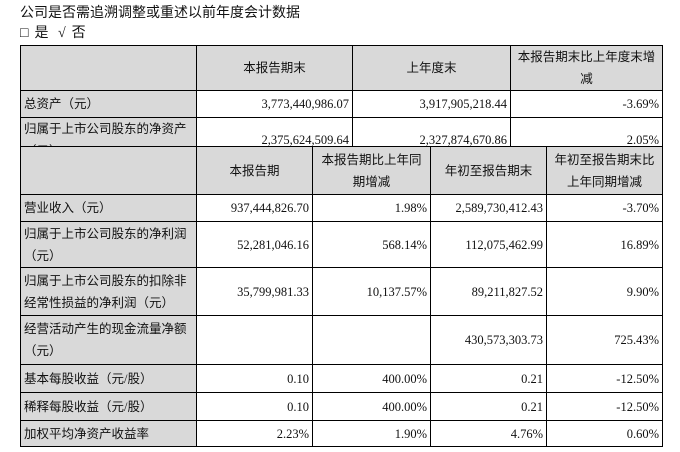 Image resolution: width=680 pixels, height=452 pixels. What do you see at coordinates (108, 406) in the screenshot?
I see `row-label: 稀释每股收益（元/股）` at bounding box center [108, 406].